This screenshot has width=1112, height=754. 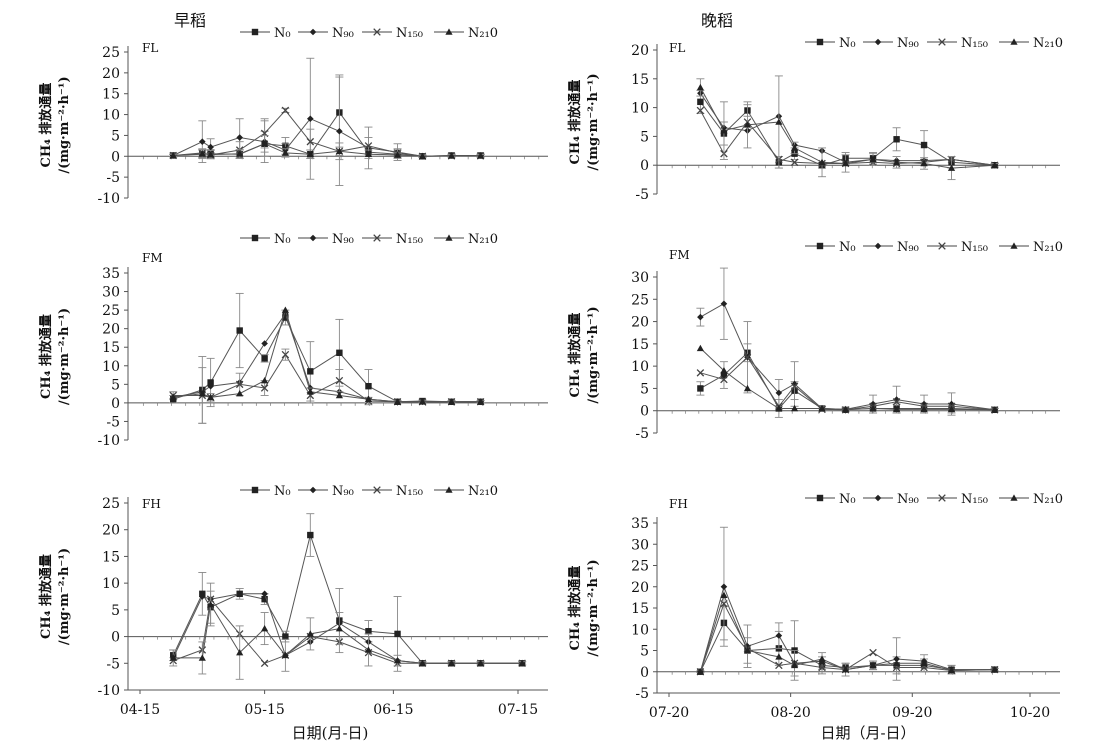 I want to click on panel-label: FH, so click(x=151, y=504).